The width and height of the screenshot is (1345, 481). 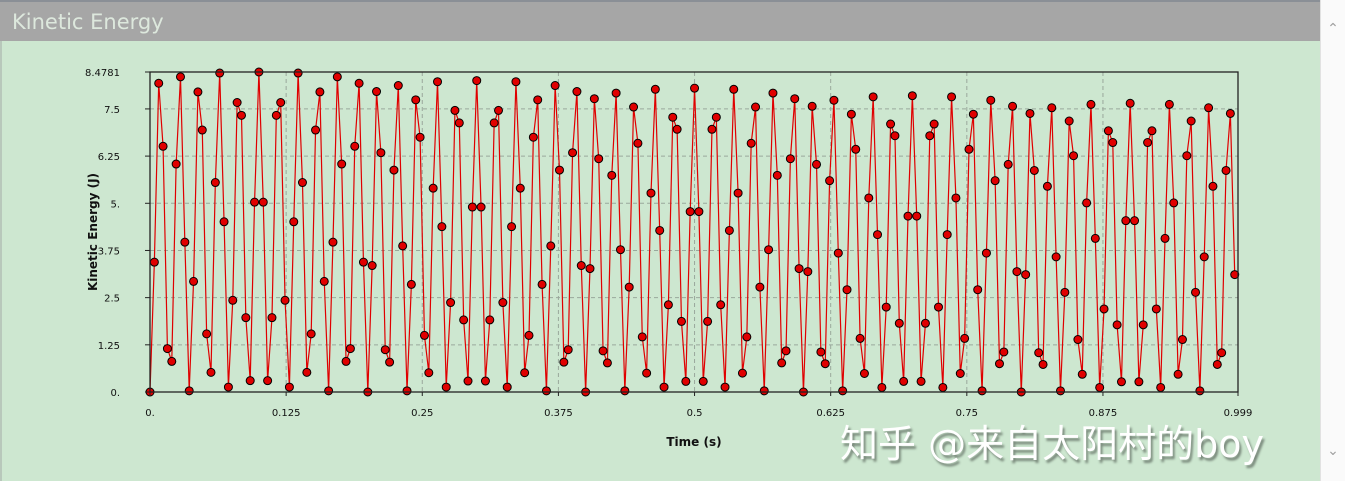 I want to click on x-tick-label: 0.999, so click(x=1238, y=413).